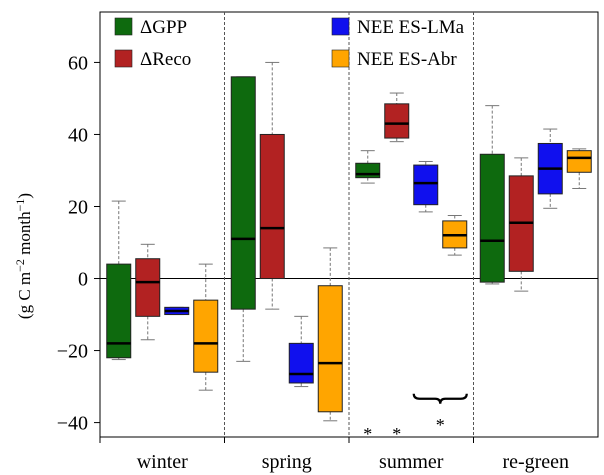 The width and height of the screenshot is (604, 475). What do you see at coordinates (411, 27) in the screenshot?
I see `legend-label: NEE ES-LMa` at bounding box center [411, 27].